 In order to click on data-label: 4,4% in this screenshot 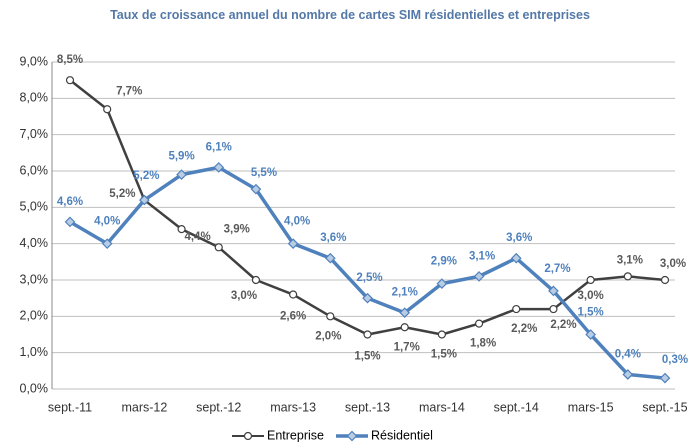, I will do `click(197, 237)`.